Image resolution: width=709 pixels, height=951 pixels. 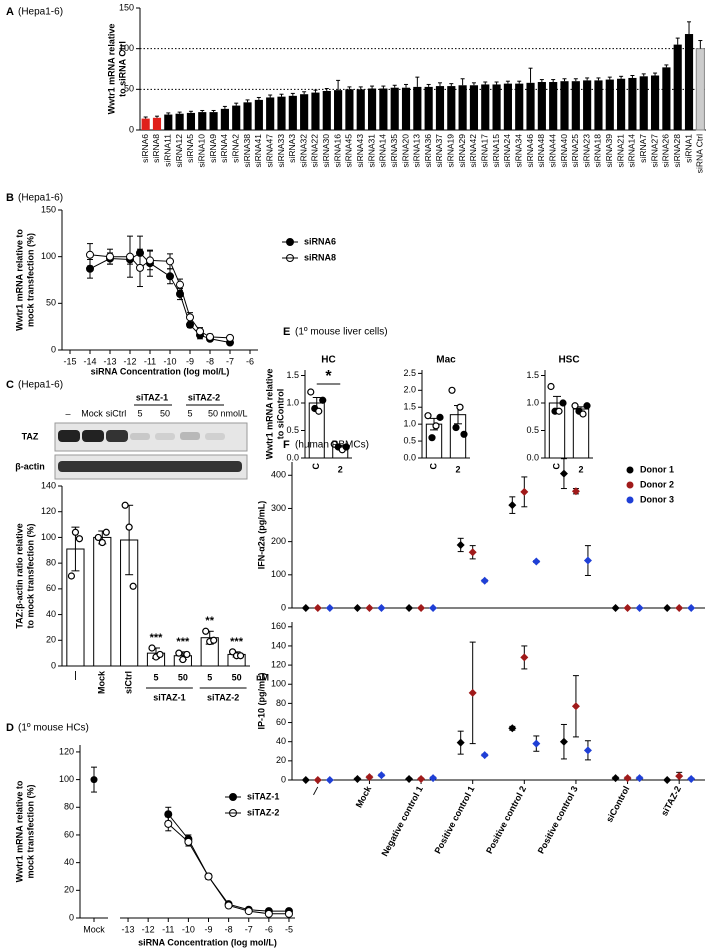 What do you see at coordinates (428, 151) in the screenshot?
I see `x-tick-label: siRNA36` at bounding box center [428, 151].